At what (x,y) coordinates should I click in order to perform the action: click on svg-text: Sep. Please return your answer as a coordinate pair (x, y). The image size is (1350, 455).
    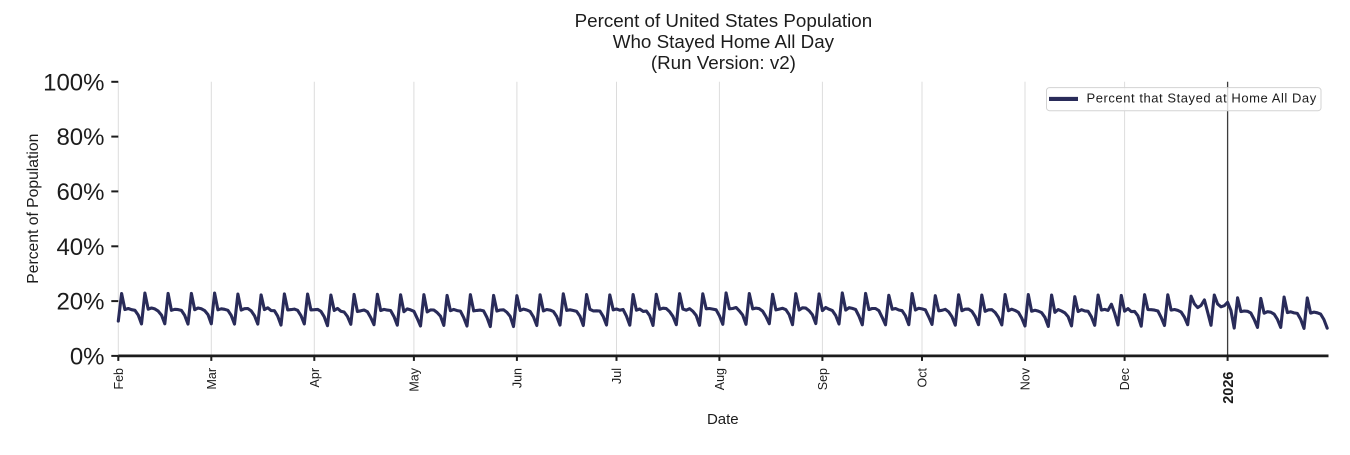
    Looking at the image, I should click on (823, 379).